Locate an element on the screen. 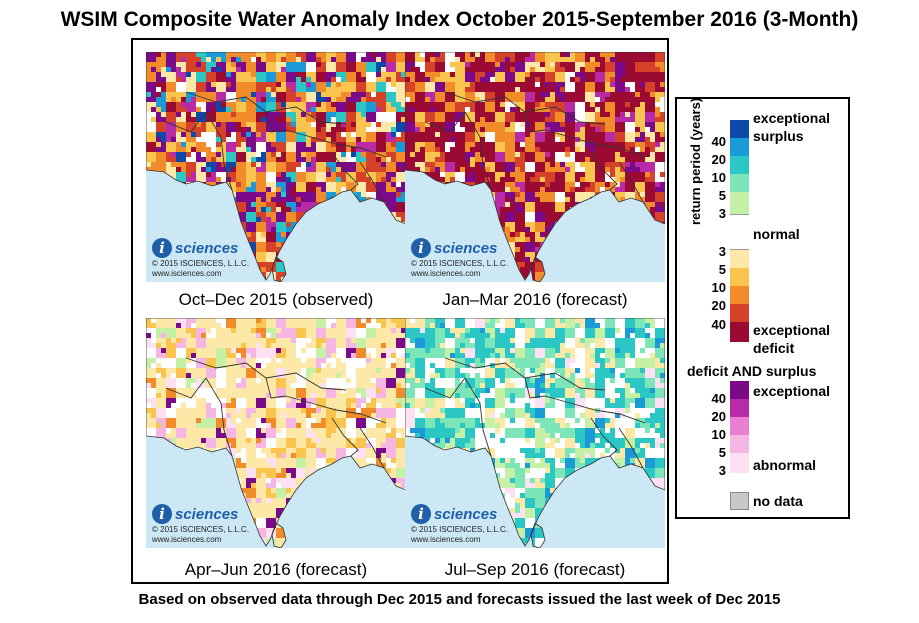  num-deficit-20: 20 is located at coordinates (718, 305).